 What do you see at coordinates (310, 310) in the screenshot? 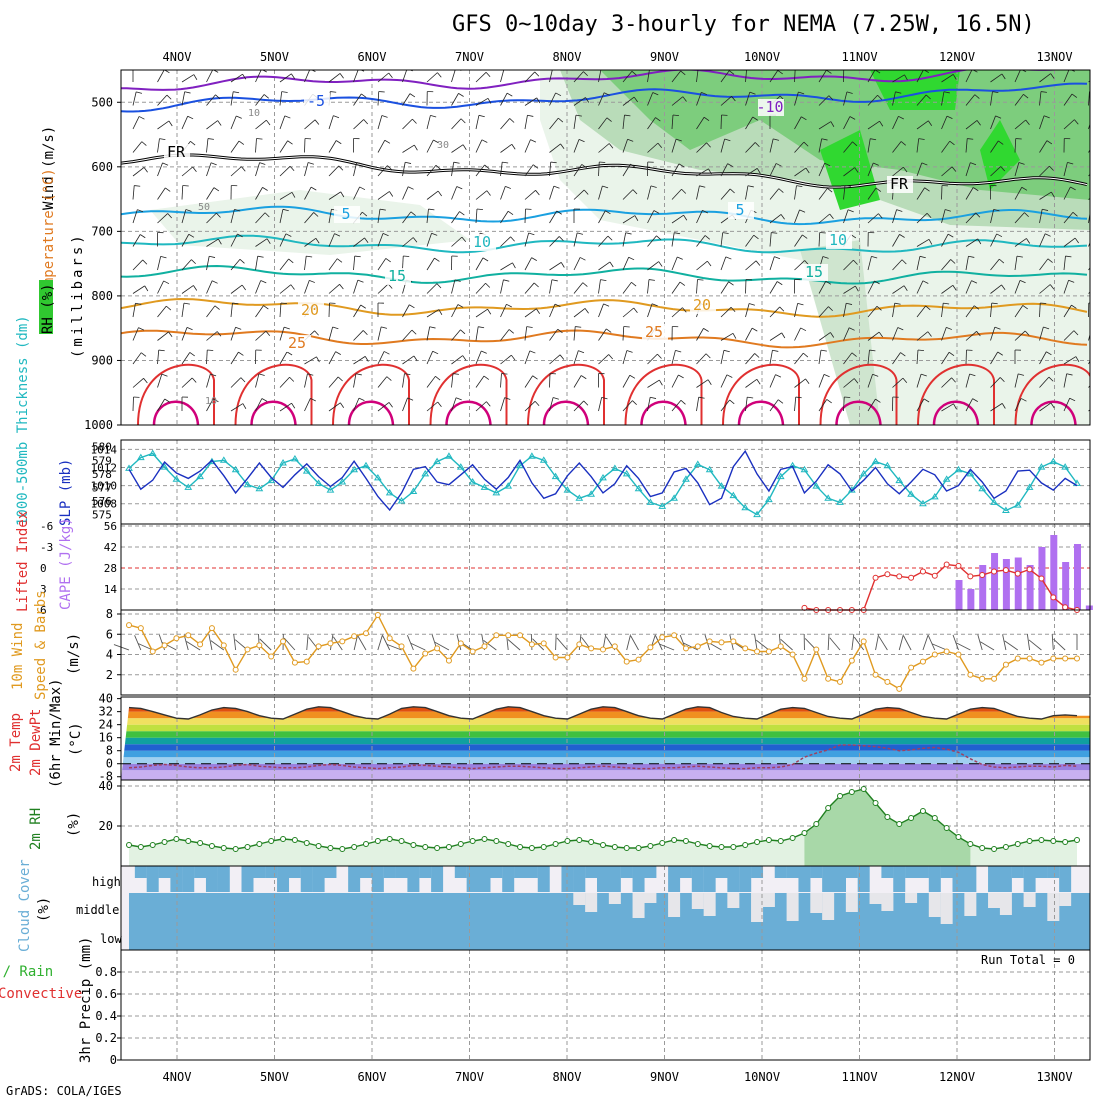
I see `contour-label-20: 20` at bounding box center [310, 310].